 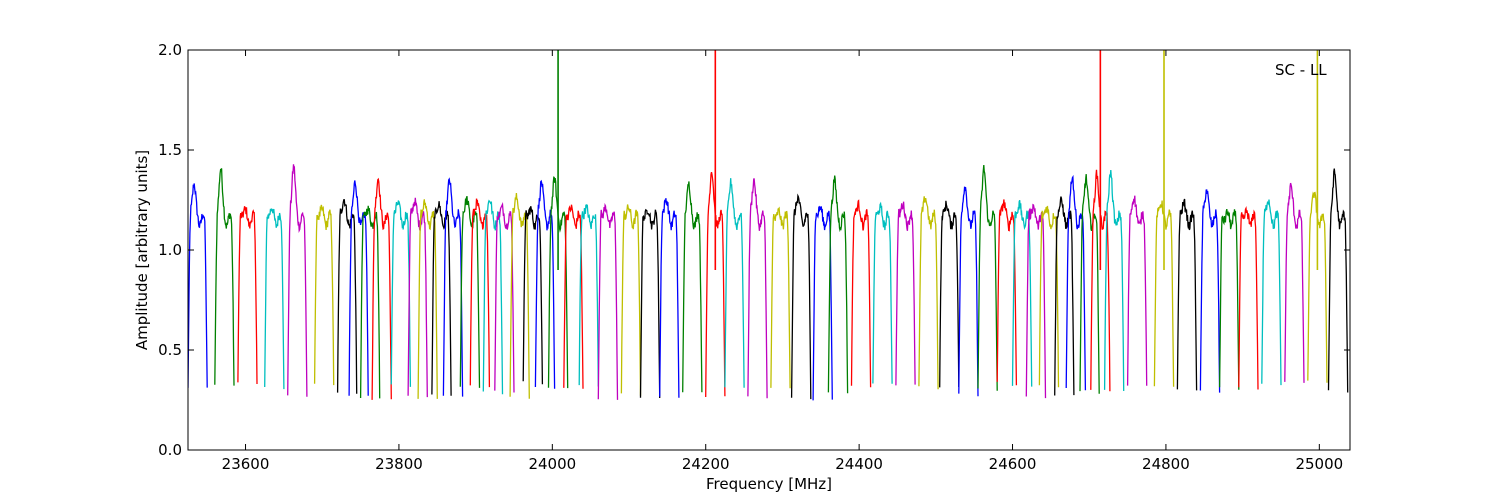 What do you see at coordinates (399, 464) in the screenshot?
I see `x-tick-label: 23800` at bounding box center [399, 464].